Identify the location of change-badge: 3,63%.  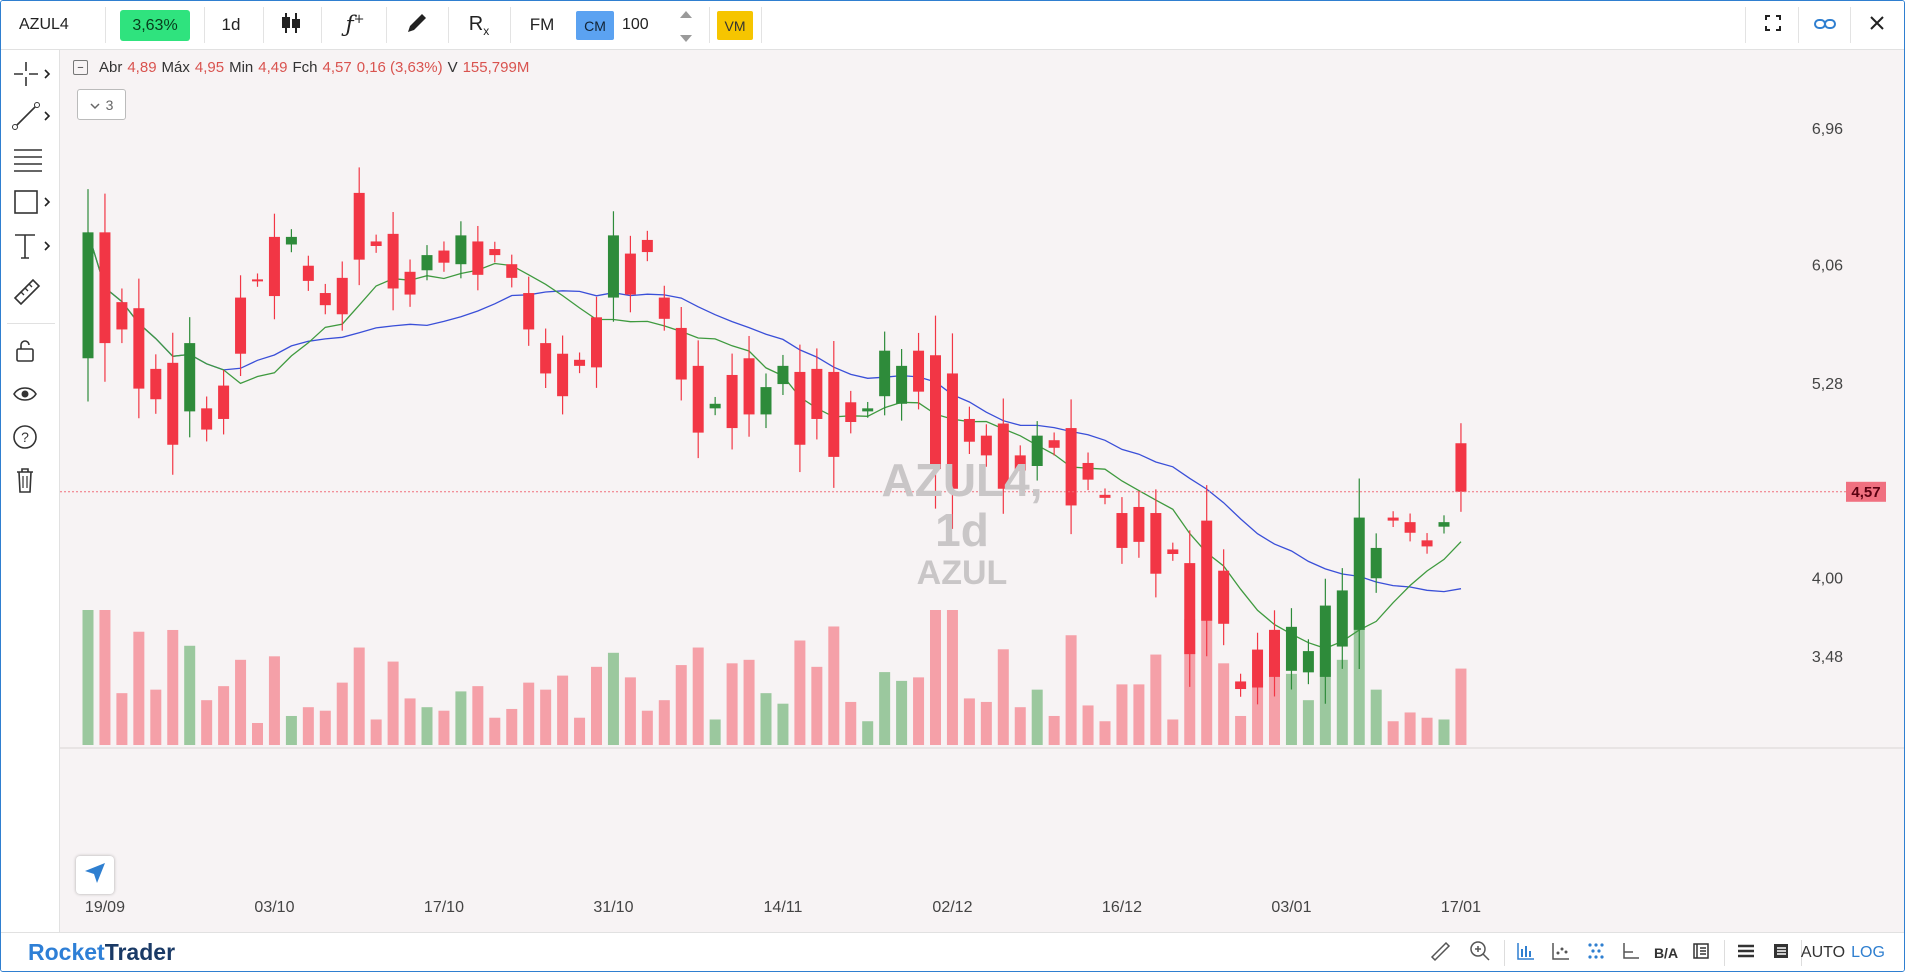
(155, 25).